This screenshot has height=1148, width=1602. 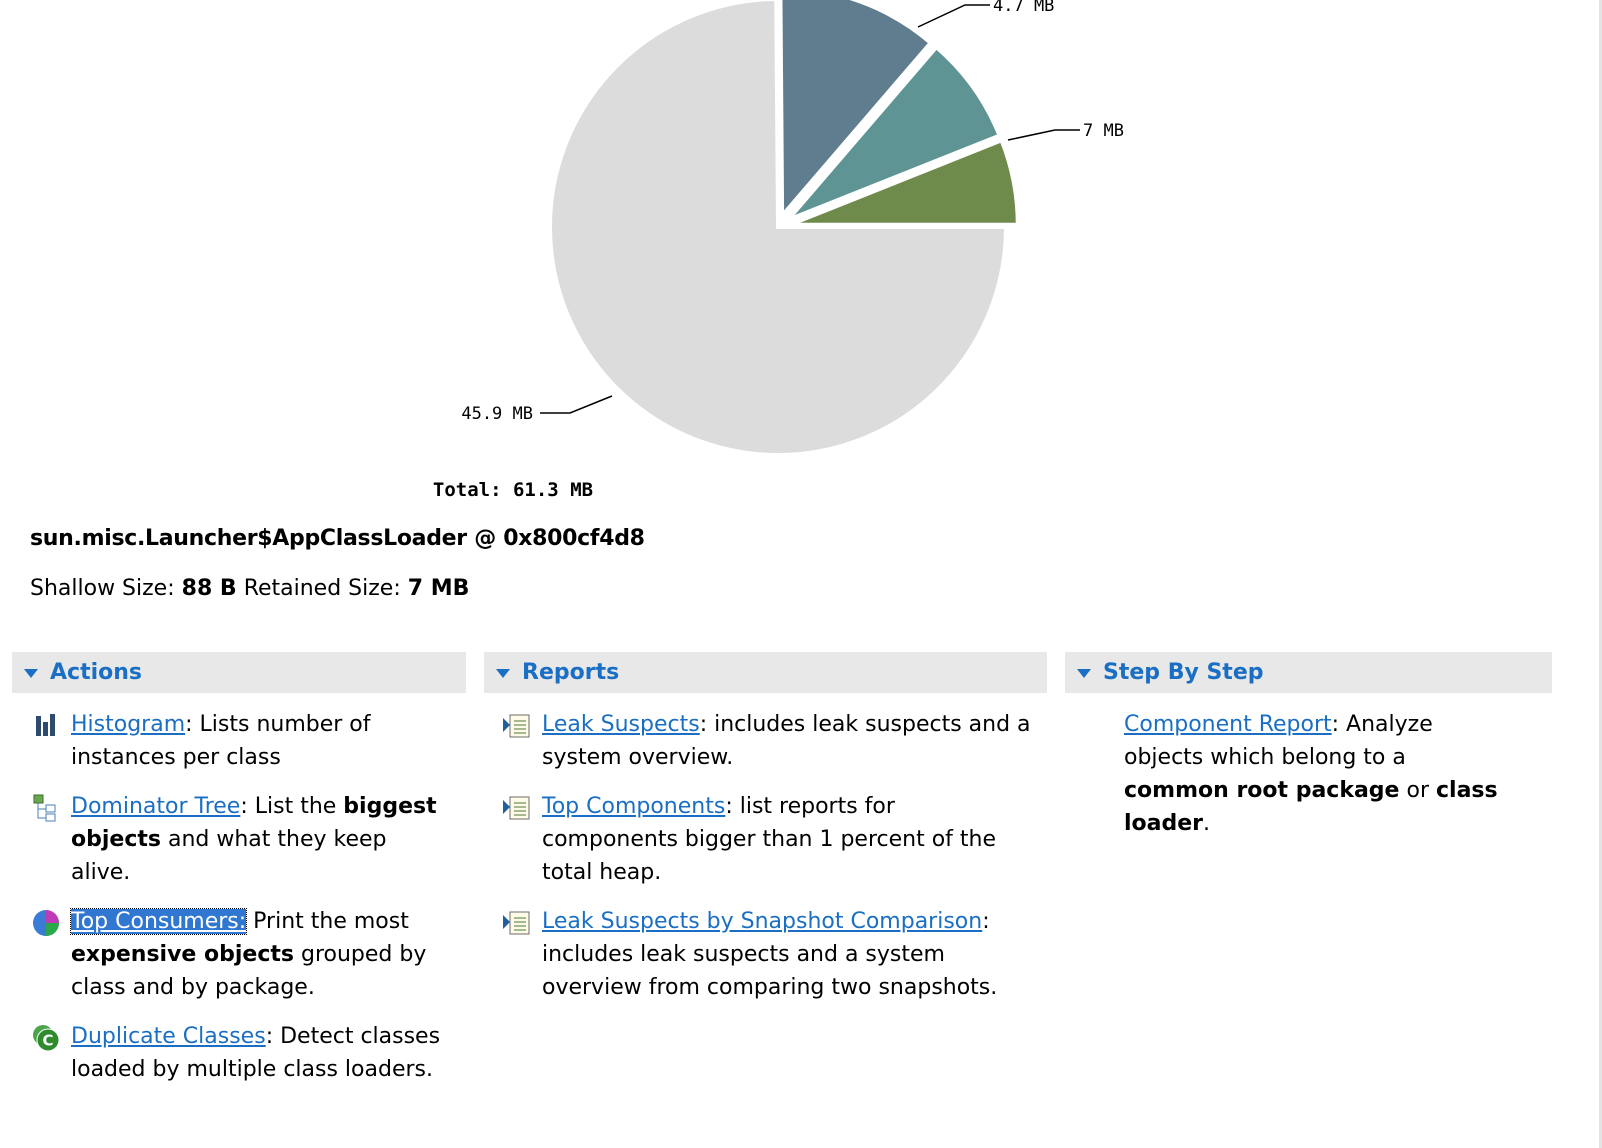 I want to click on reports-section-header: Reports, so click(x=765, y=672).